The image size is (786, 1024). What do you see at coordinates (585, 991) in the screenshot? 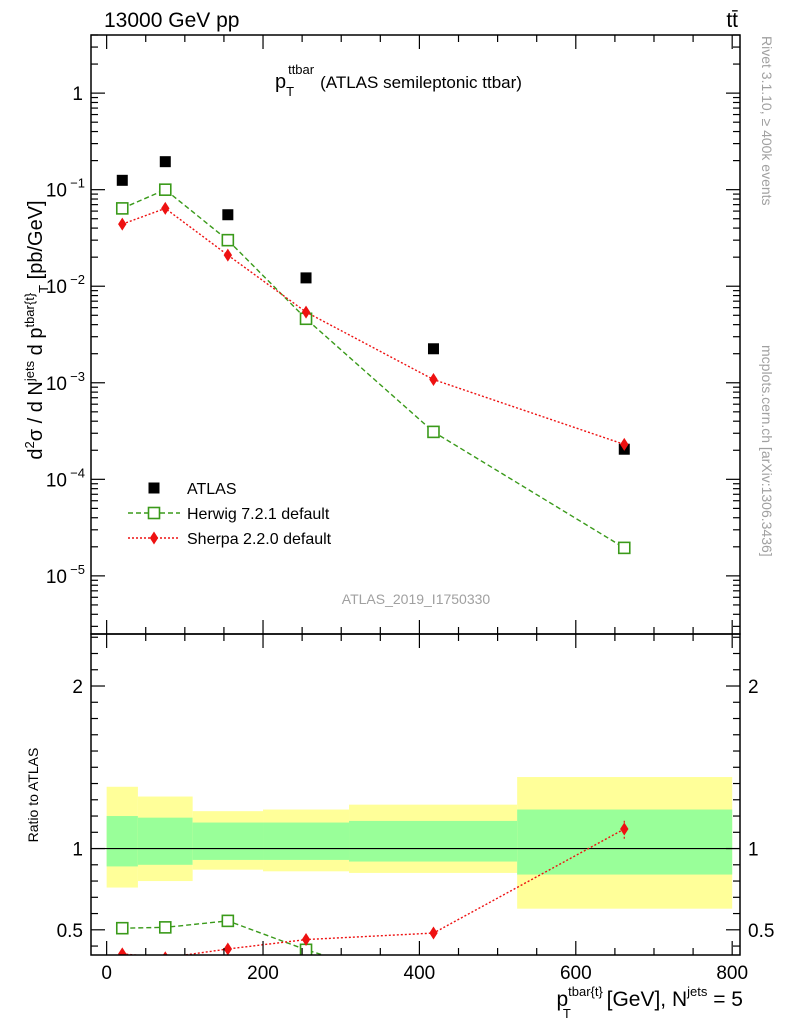
I see `xlabel-sup: tbar{t}` at bounding box center [585, 991].